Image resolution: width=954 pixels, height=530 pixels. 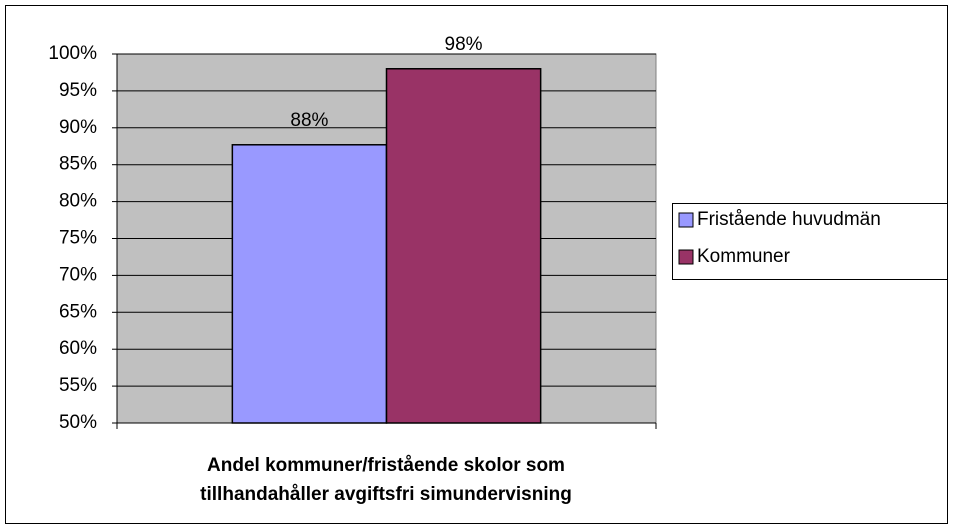 What do you see at coordinates (78, 164) in the screenshot?
I see `y-tick-label: 85%` at bounding box center [78, 164].